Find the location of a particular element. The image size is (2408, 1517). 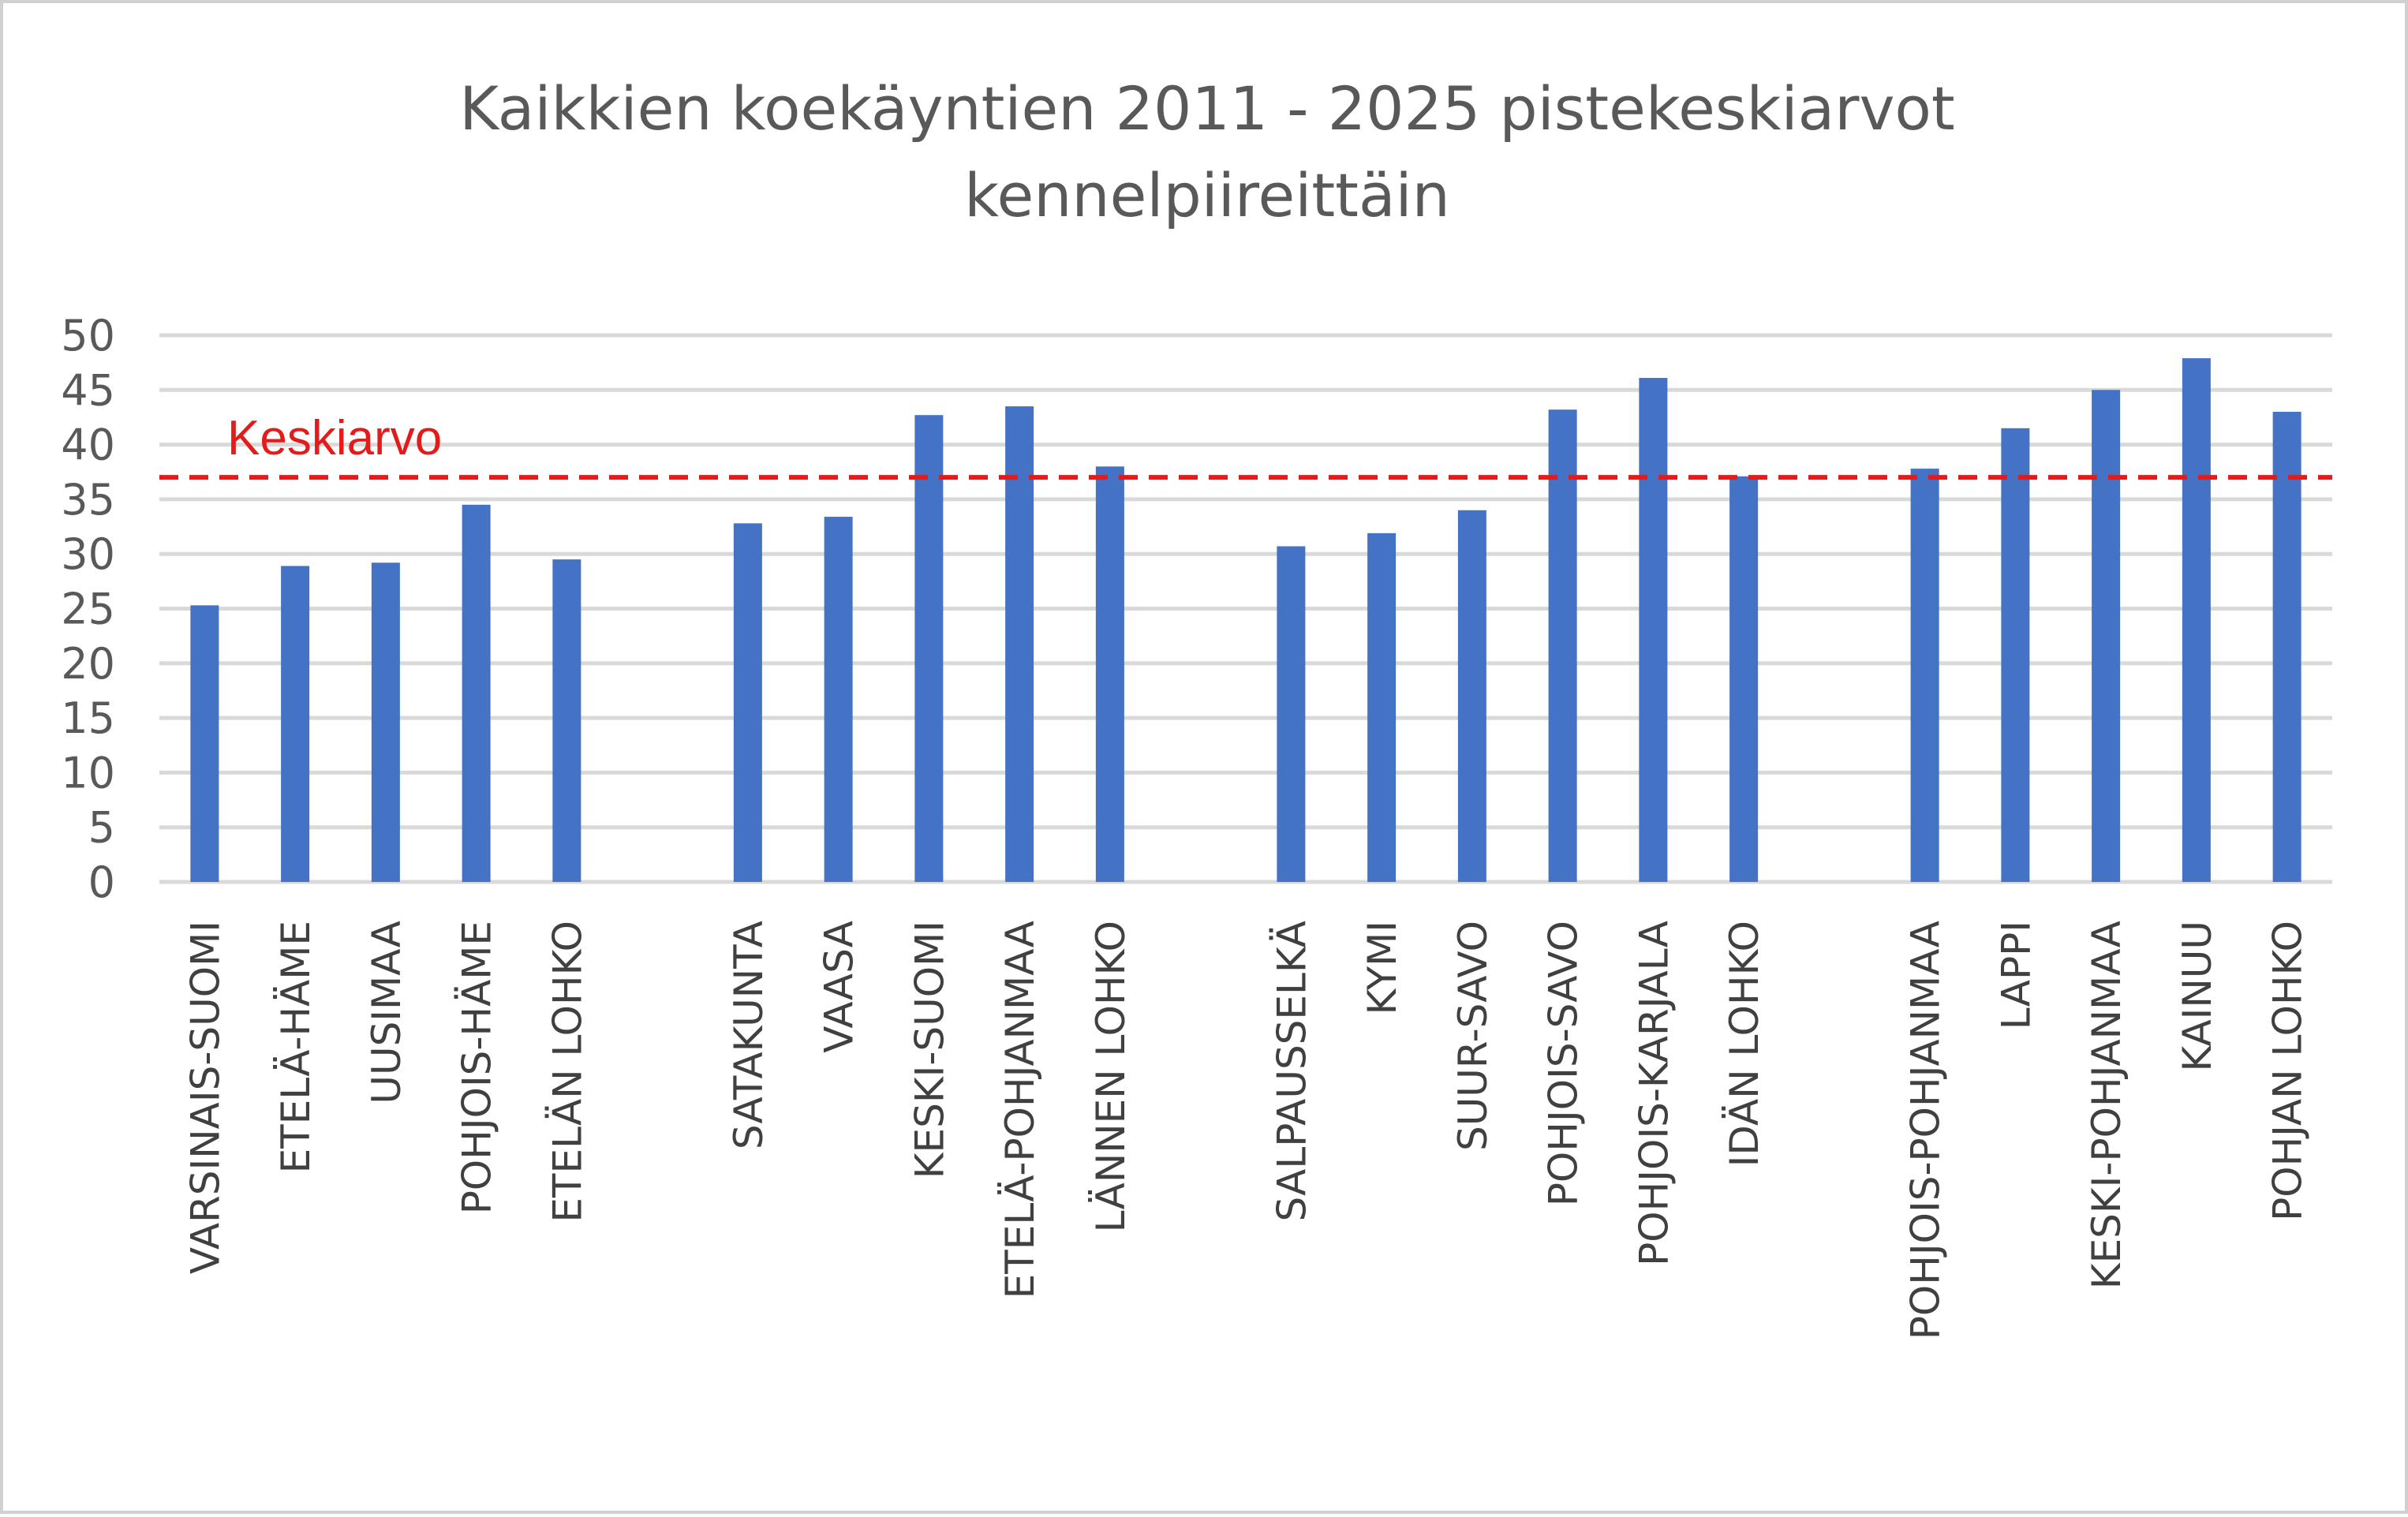

x-tick-label: VARSINAIS-SUOMI is located at coordinates (205, 1097).